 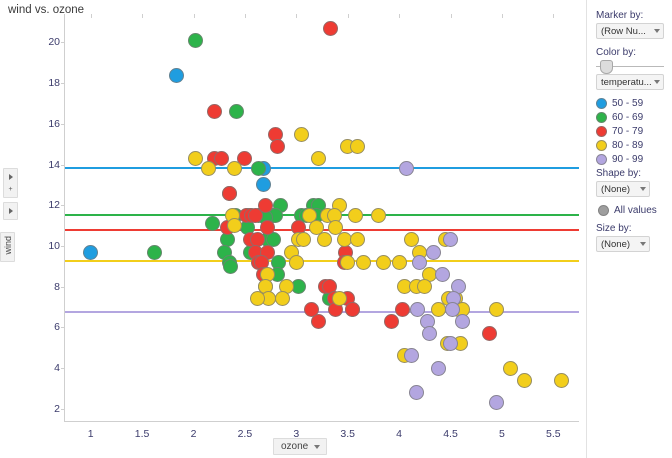 I want to click on legend-item-4: 90 - 99, so click(x=634, y=159).